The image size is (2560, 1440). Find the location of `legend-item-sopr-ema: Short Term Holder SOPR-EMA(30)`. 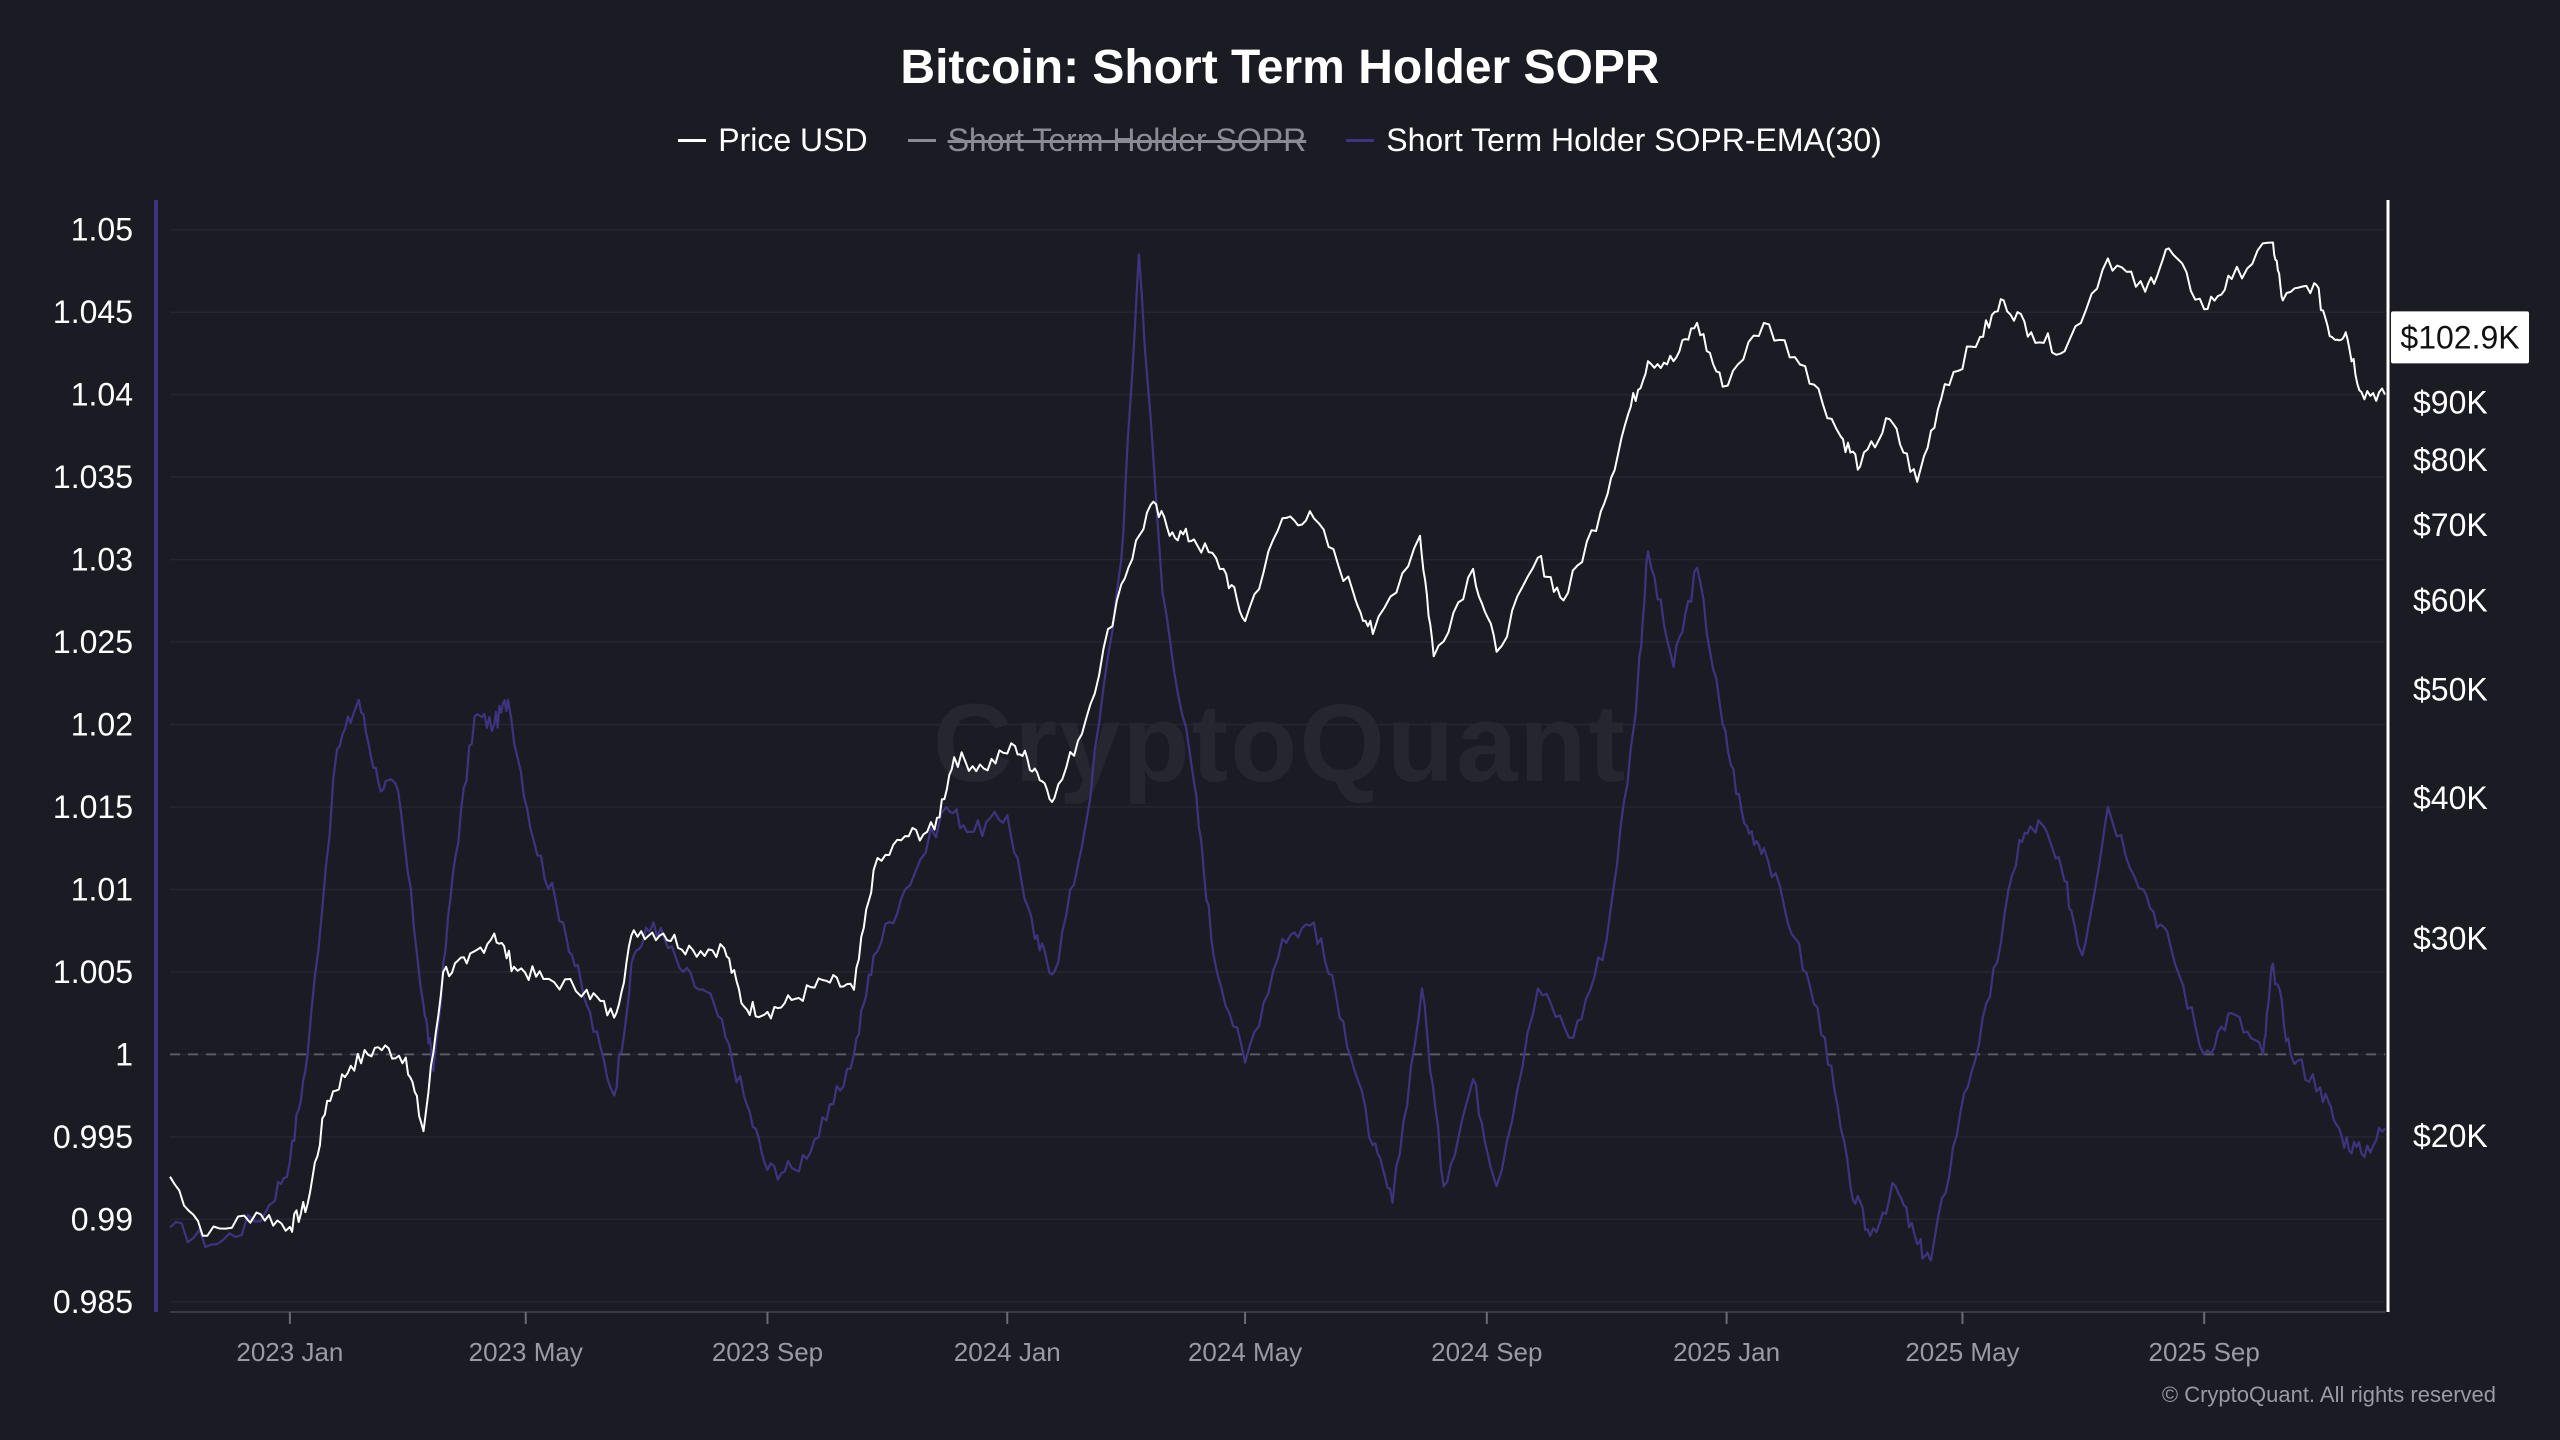

legend-item-sopr-ema: Short Term Holder SOPR-EMA(30) is located at coordinates (1614, 140).